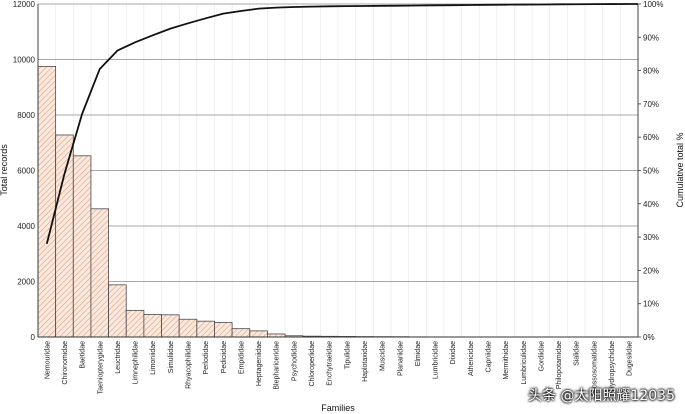 This screenshot has height=414, width=685. What do you see at coordinates (83, 355) in the screenshot?
I see `x-tick-label: Baetidae` at bounding box center [83, 355].